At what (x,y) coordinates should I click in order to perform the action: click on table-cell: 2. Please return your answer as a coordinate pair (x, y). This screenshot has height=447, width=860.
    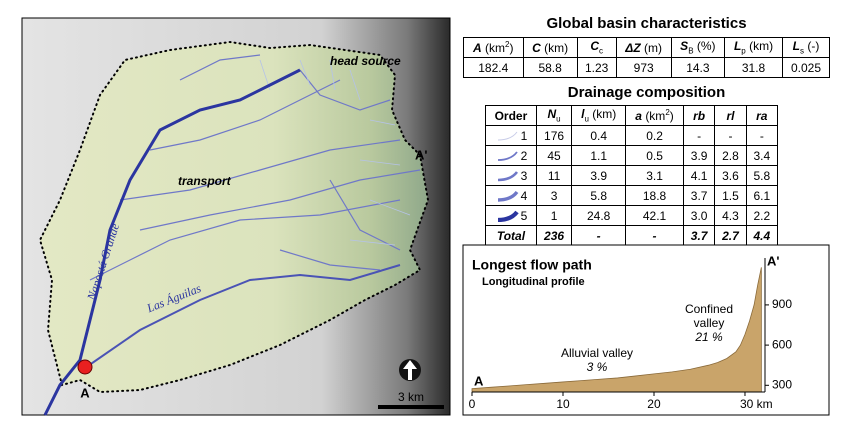
    Looking at the image, I should click on (511, 155).